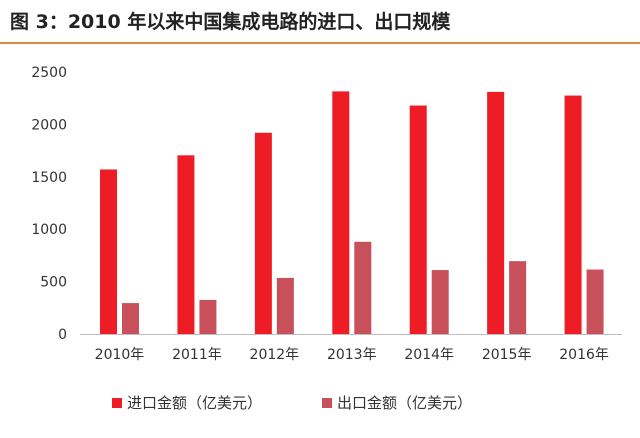  What do you see at coordinates (53, 283) in the screenshot?
I see `y-tick-label: 500` at bounding box center [53, 283].